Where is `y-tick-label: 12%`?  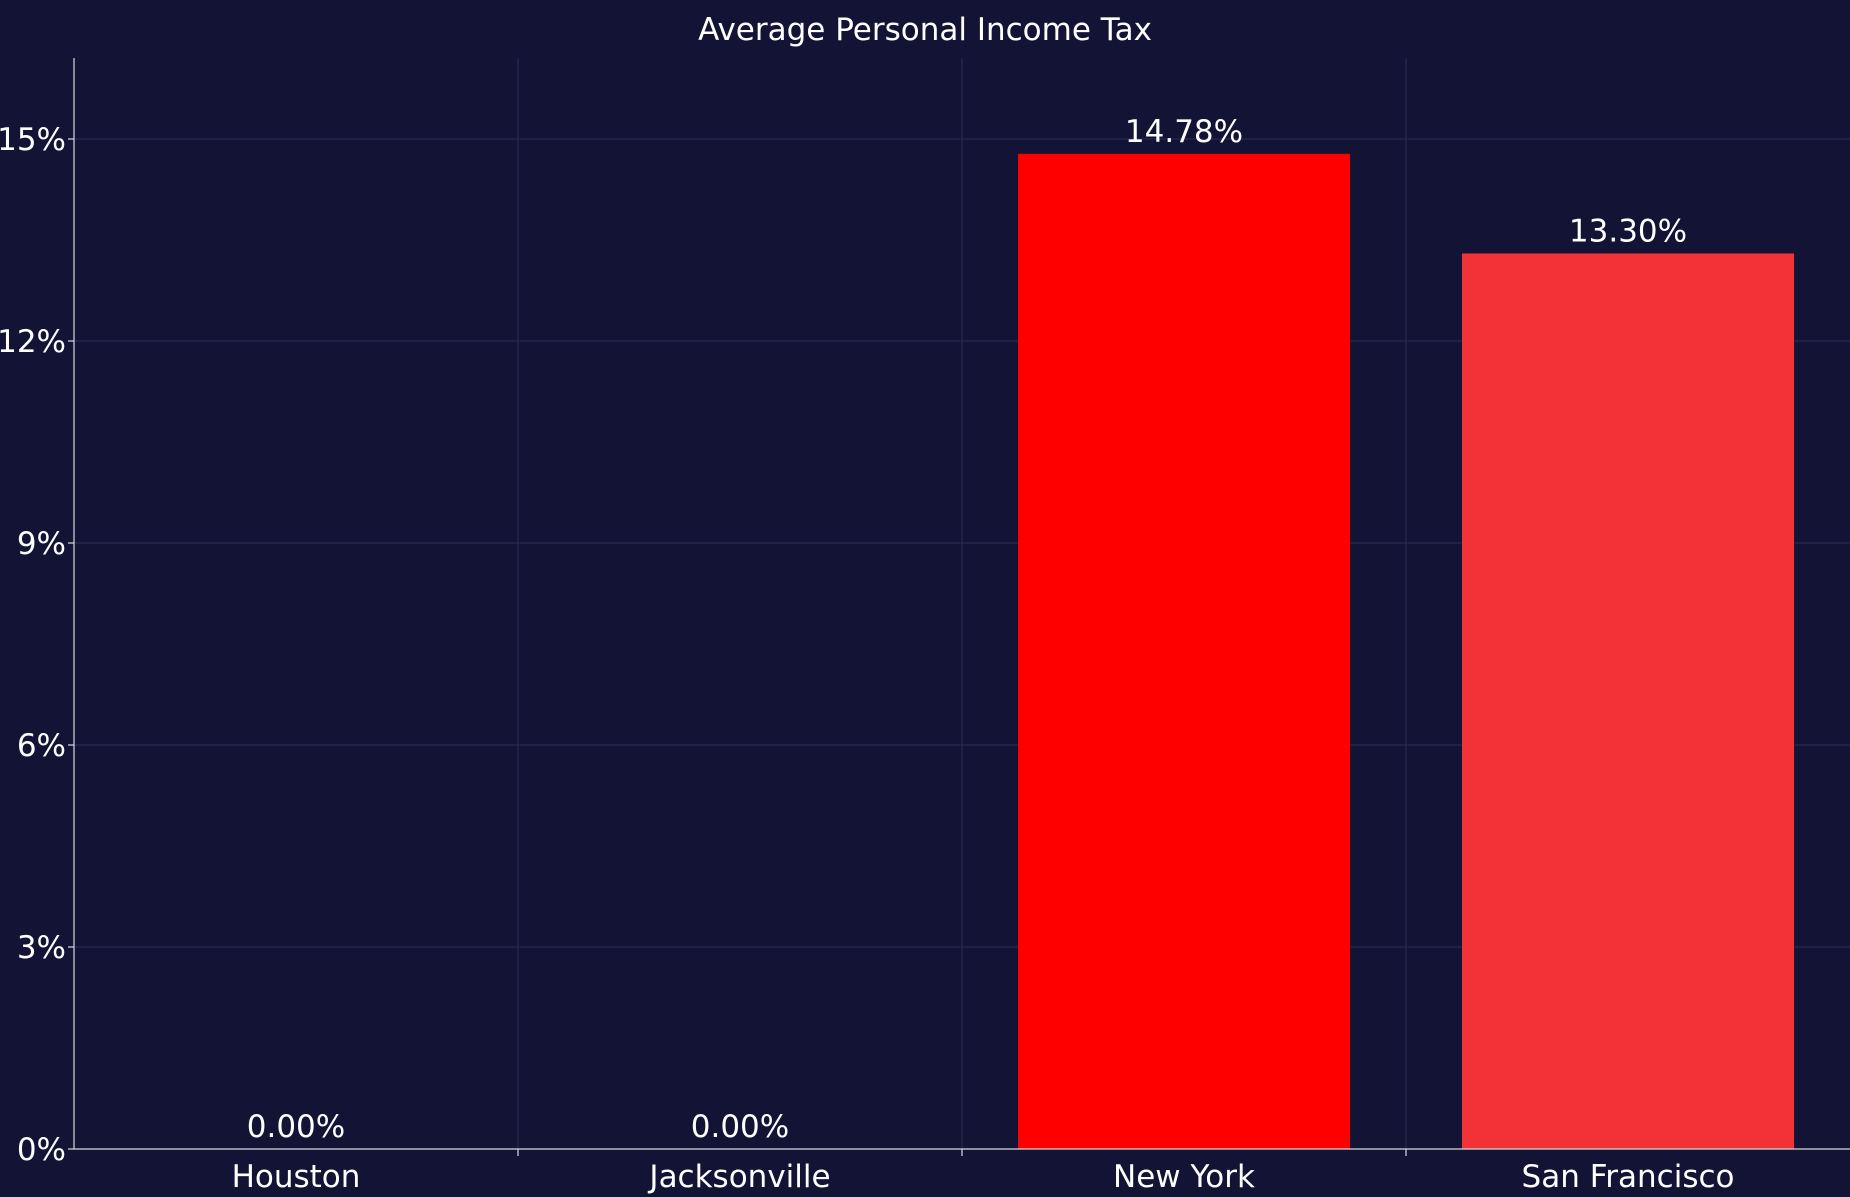 y-tick-label: 12% is located at coordinates (33, 342).